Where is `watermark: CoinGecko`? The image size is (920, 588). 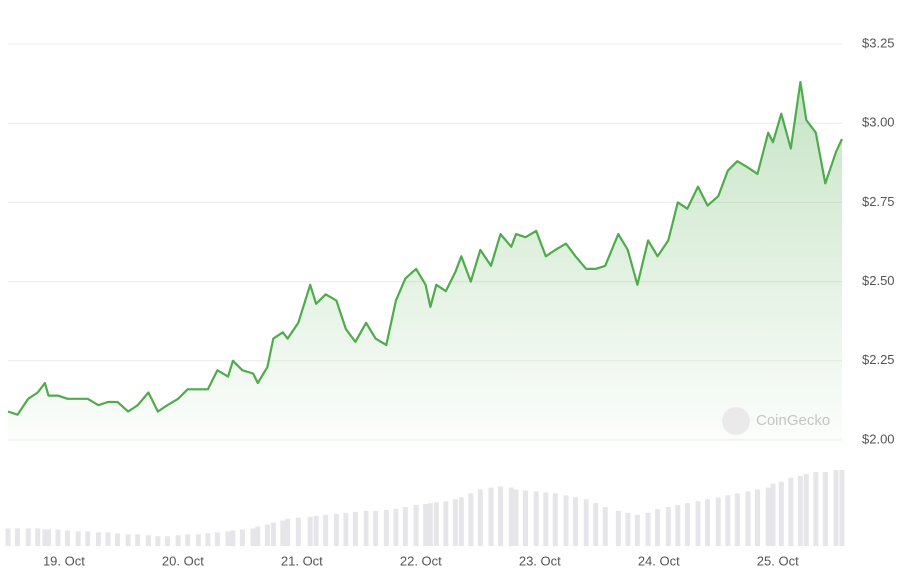
watermark: CoinGecko is located at coordinates (776, 421).